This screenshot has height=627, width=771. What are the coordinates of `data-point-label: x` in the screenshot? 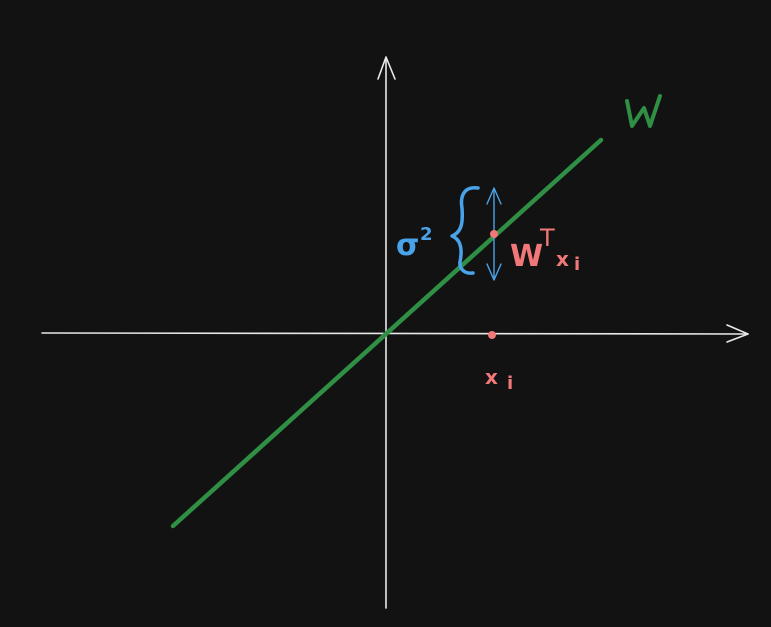 It's located at (491, 377).